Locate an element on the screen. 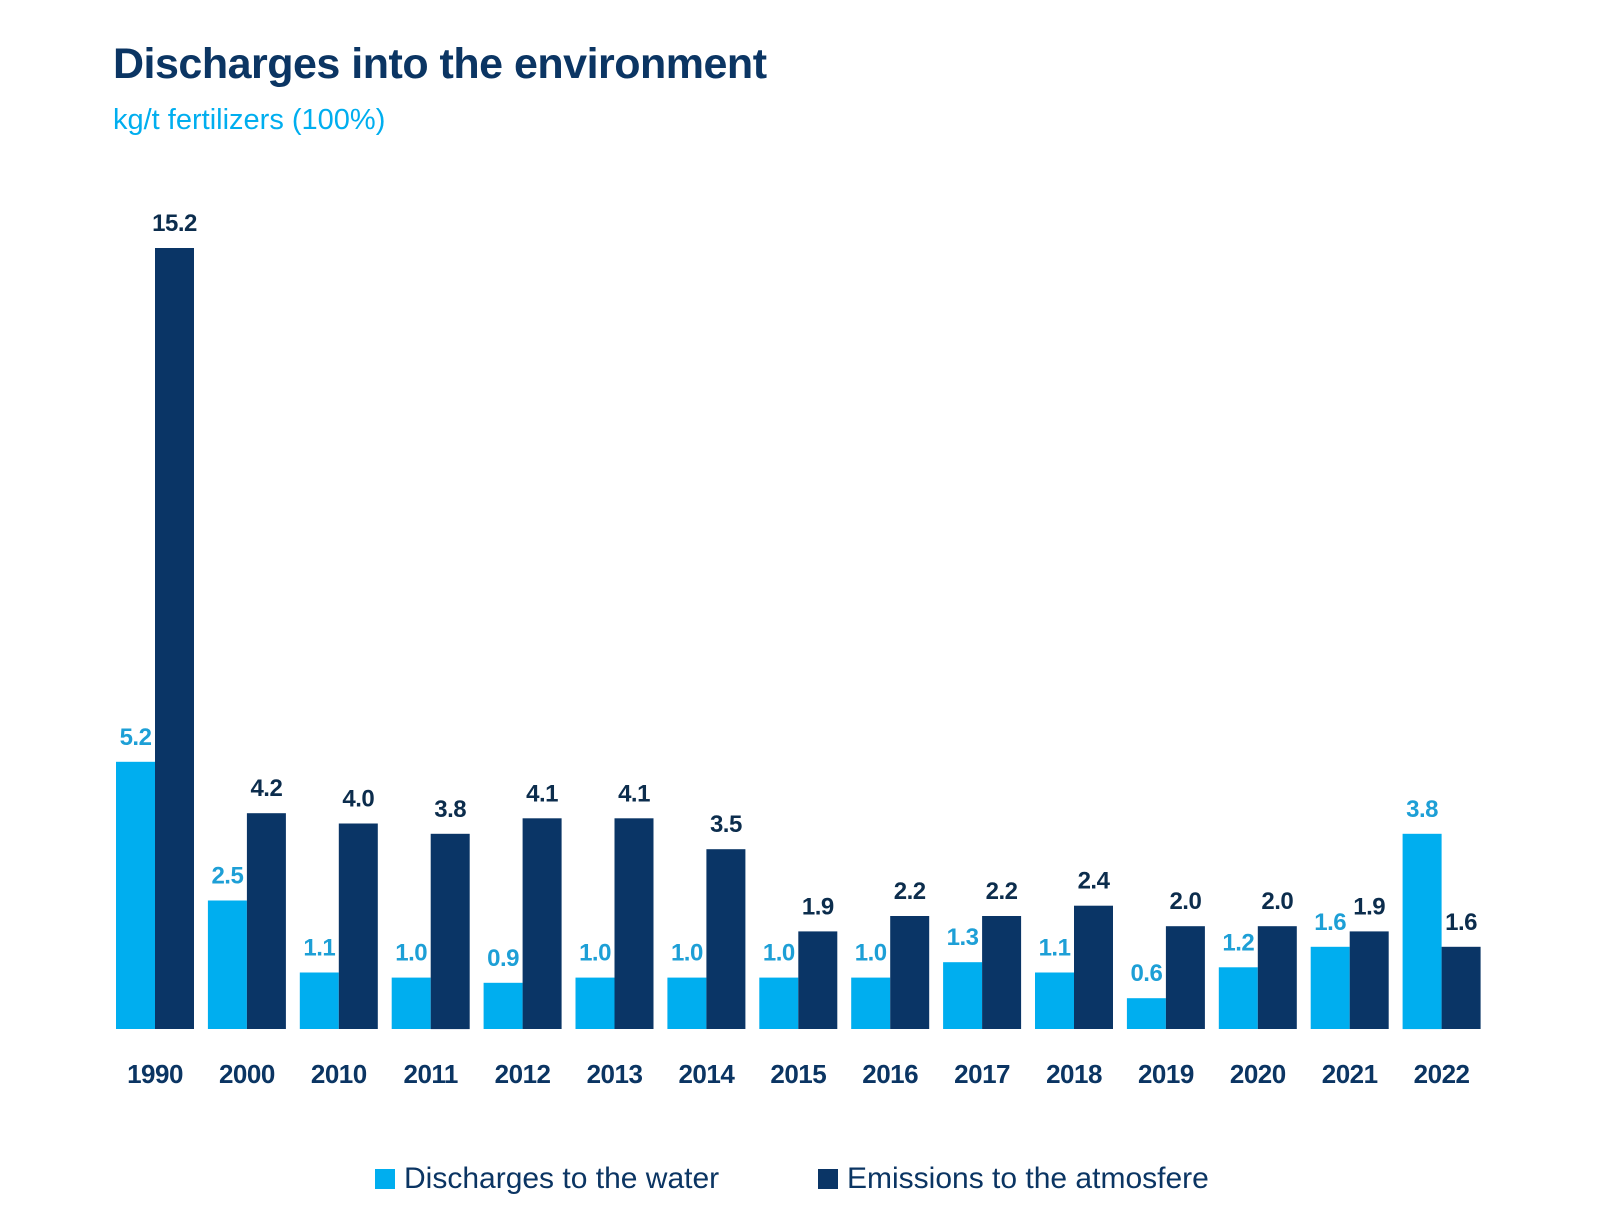  category-label-2016: 2016 is located at coordinates (890, 1074).